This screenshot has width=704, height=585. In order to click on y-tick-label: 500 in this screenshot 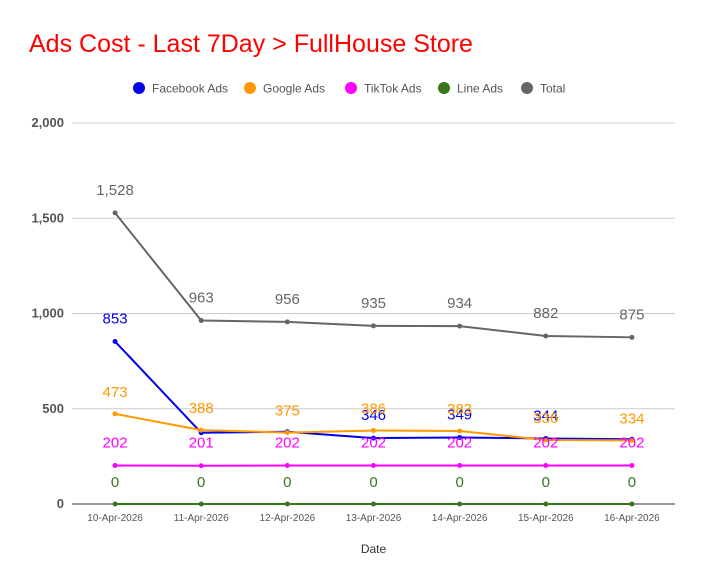, I will do `click(53, 408)`.